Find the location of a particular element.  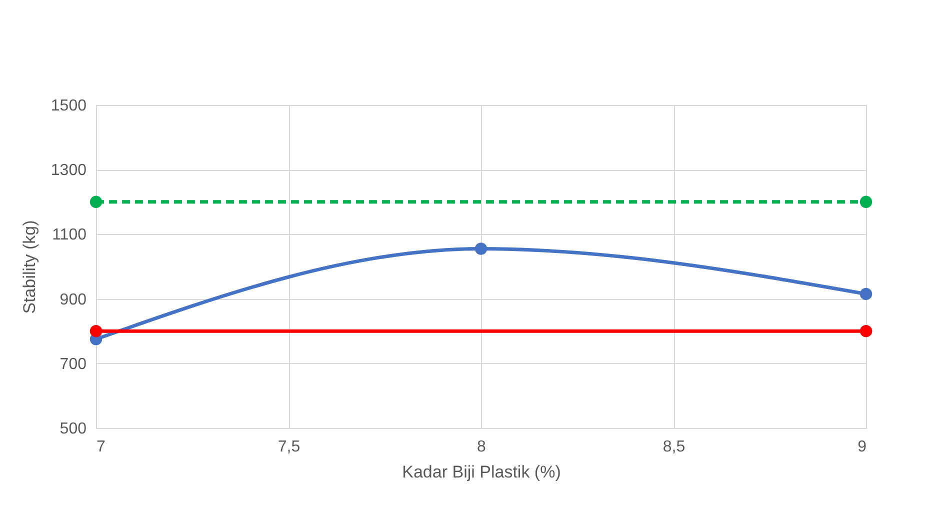

y-tick-label: 700 is located at coordinates (73, 364).